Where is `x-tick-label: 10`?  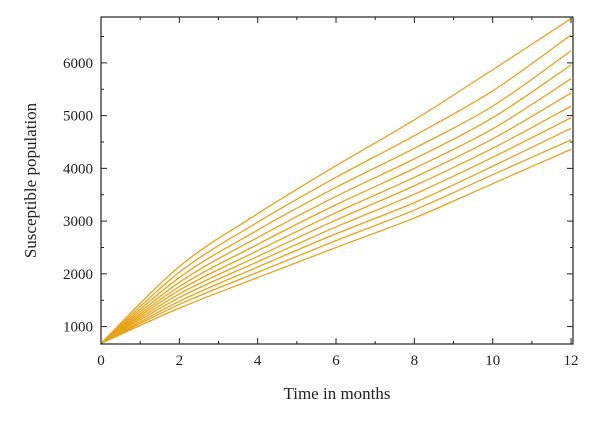
x-tick-label: 10 is located at coordinates (492, 361).